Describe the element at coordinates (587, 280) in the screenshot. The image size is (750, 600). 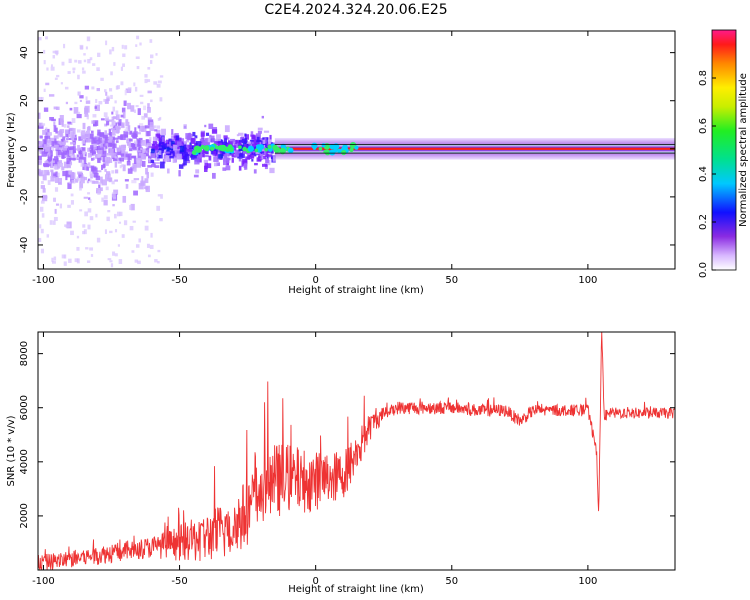
I see `spectrogram-xtick-label: 100` at that location.